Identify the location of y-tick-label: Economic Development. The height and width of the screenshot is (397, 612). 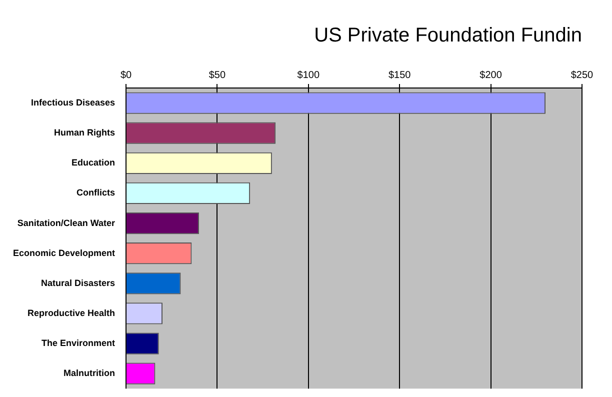
(64, 253).